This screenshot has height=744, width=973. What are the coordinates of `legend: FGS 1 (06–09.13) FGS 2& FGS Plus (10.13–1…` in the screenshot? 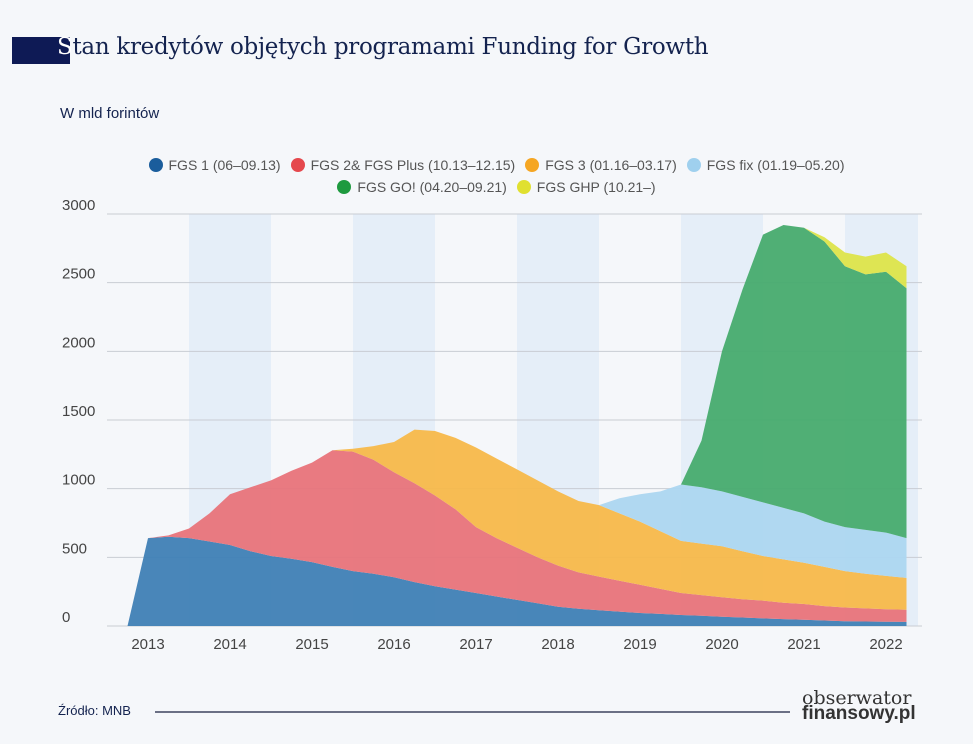 It's located at (486, 176).